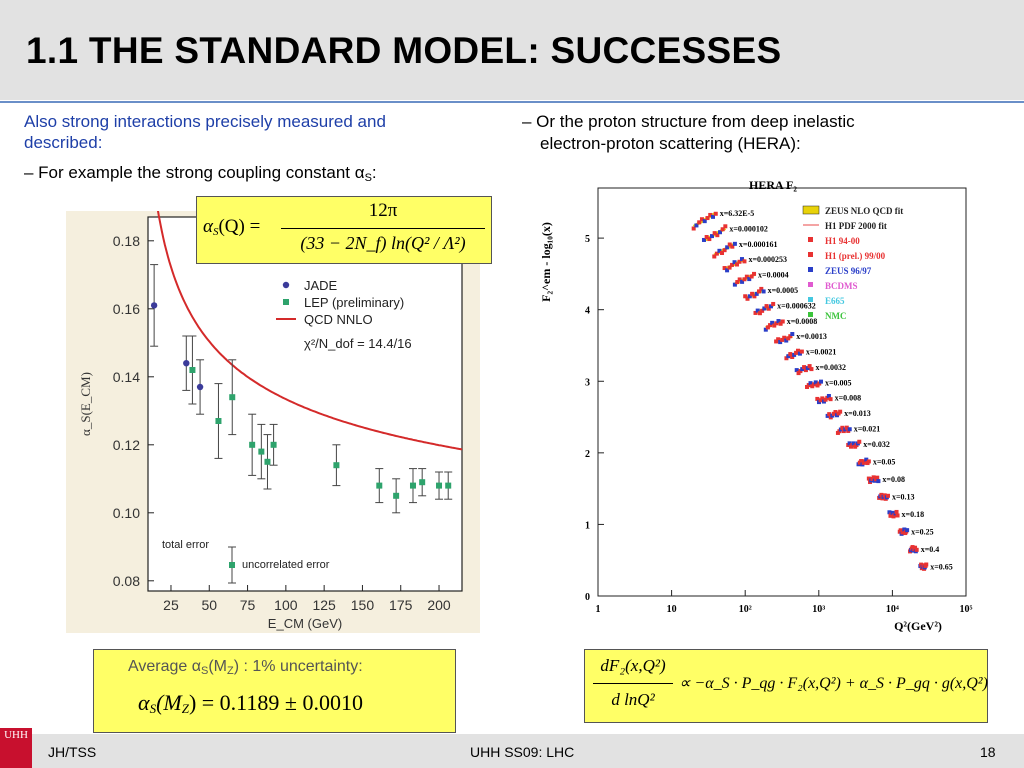 The image size is (1024, 768). Describe the element at coordinates (796, 305) in the screenshot. I see `x-bin-label: x=0.000632` at that location.